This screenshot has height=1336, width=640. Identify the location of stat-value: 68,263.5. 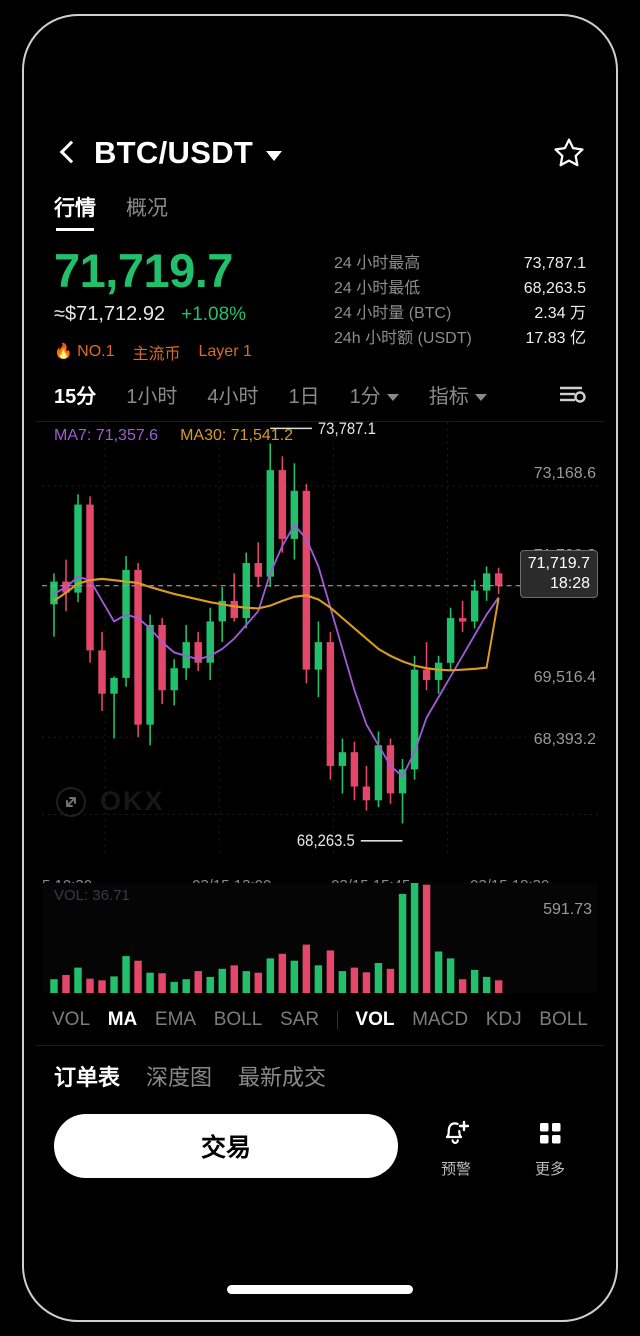
(554, 288).